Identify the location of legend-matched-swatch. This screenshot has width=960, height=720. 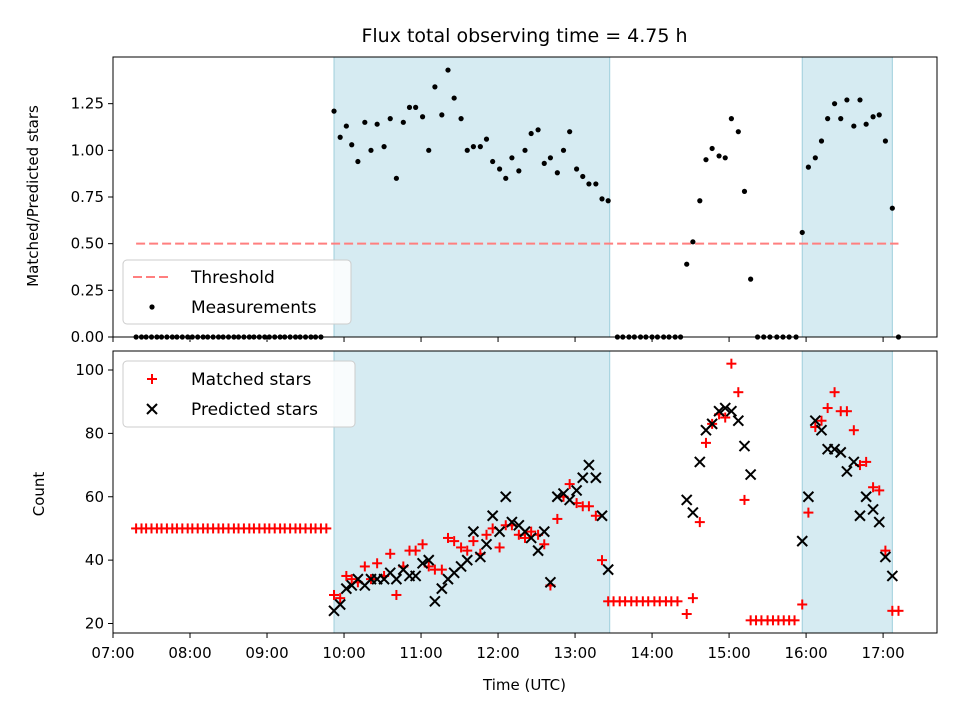
(152, 379).